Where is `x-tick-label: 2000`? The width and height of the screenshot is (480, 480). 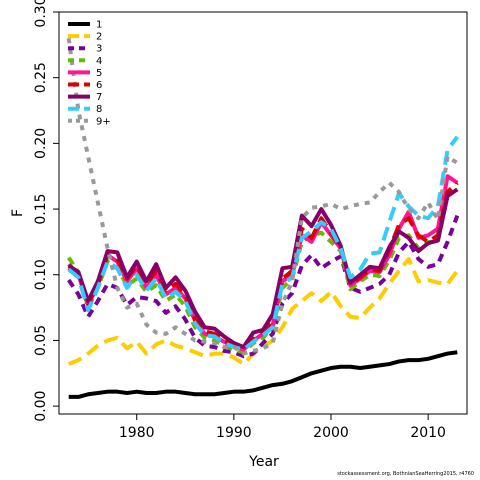
x-tick-label: 2000 is located at coordinates (331, 433).